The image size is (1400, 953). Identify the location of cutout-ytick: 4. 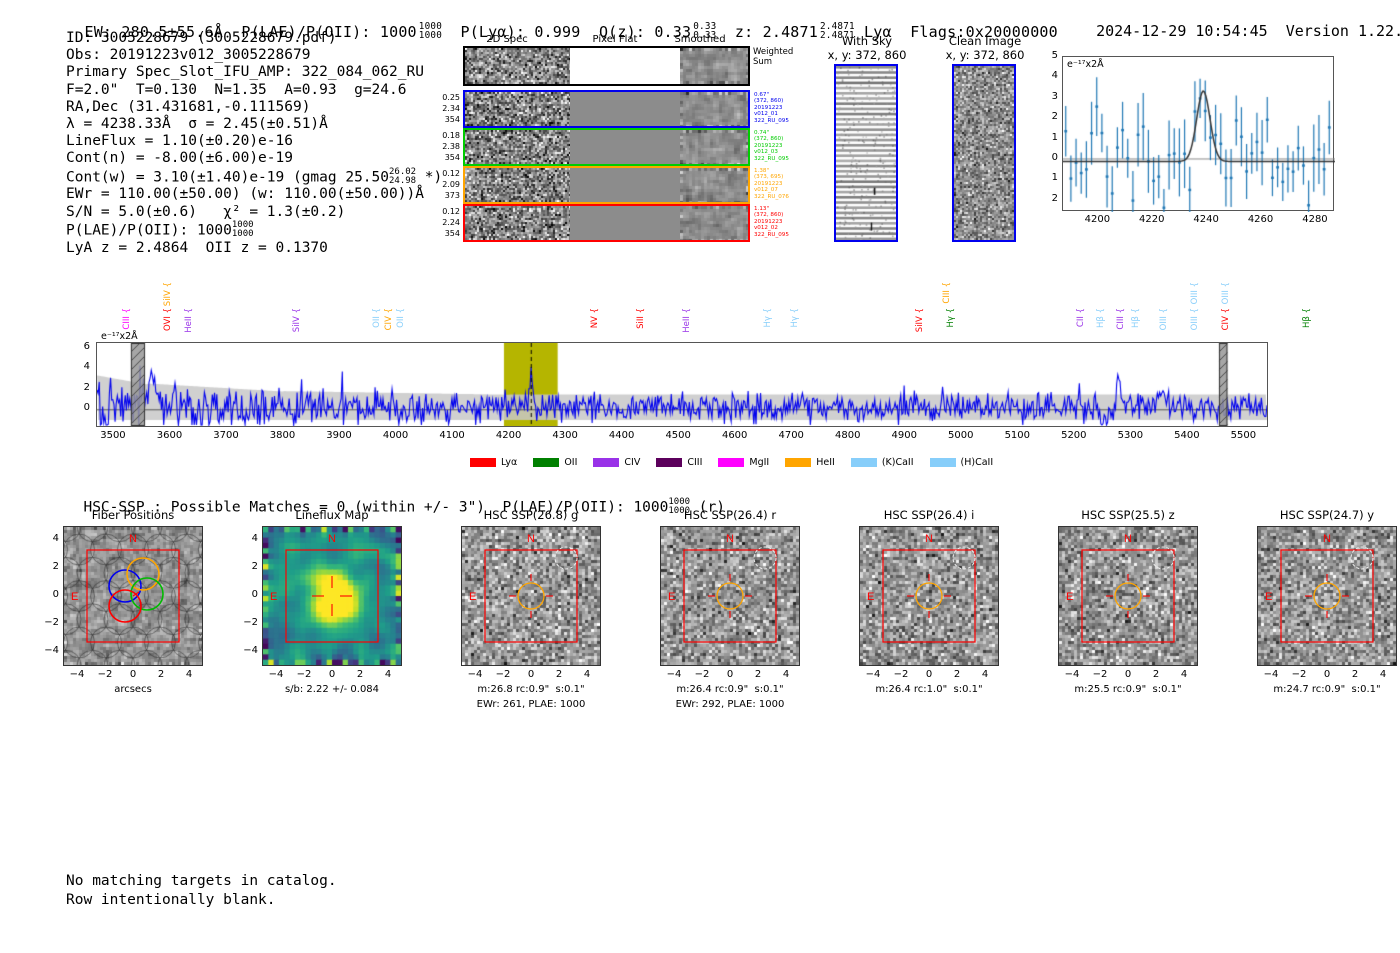
(254, 538).